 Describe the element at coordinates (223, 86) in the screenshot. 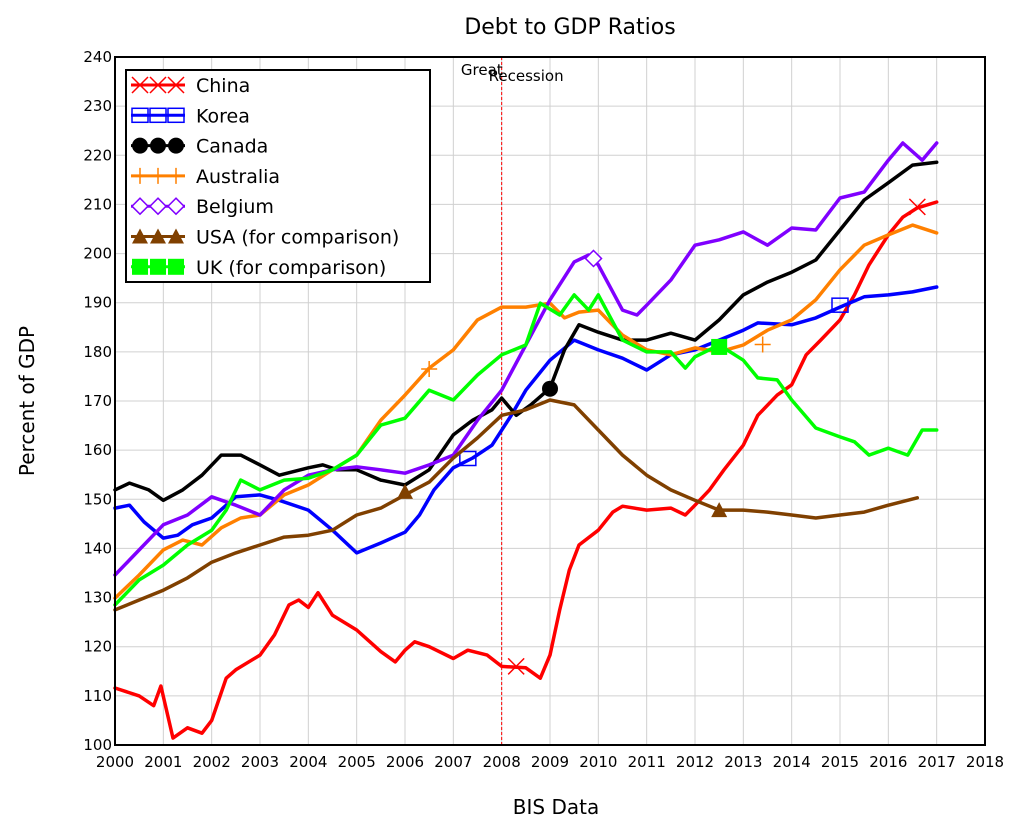

I see `legend-label-china: China` at that location.